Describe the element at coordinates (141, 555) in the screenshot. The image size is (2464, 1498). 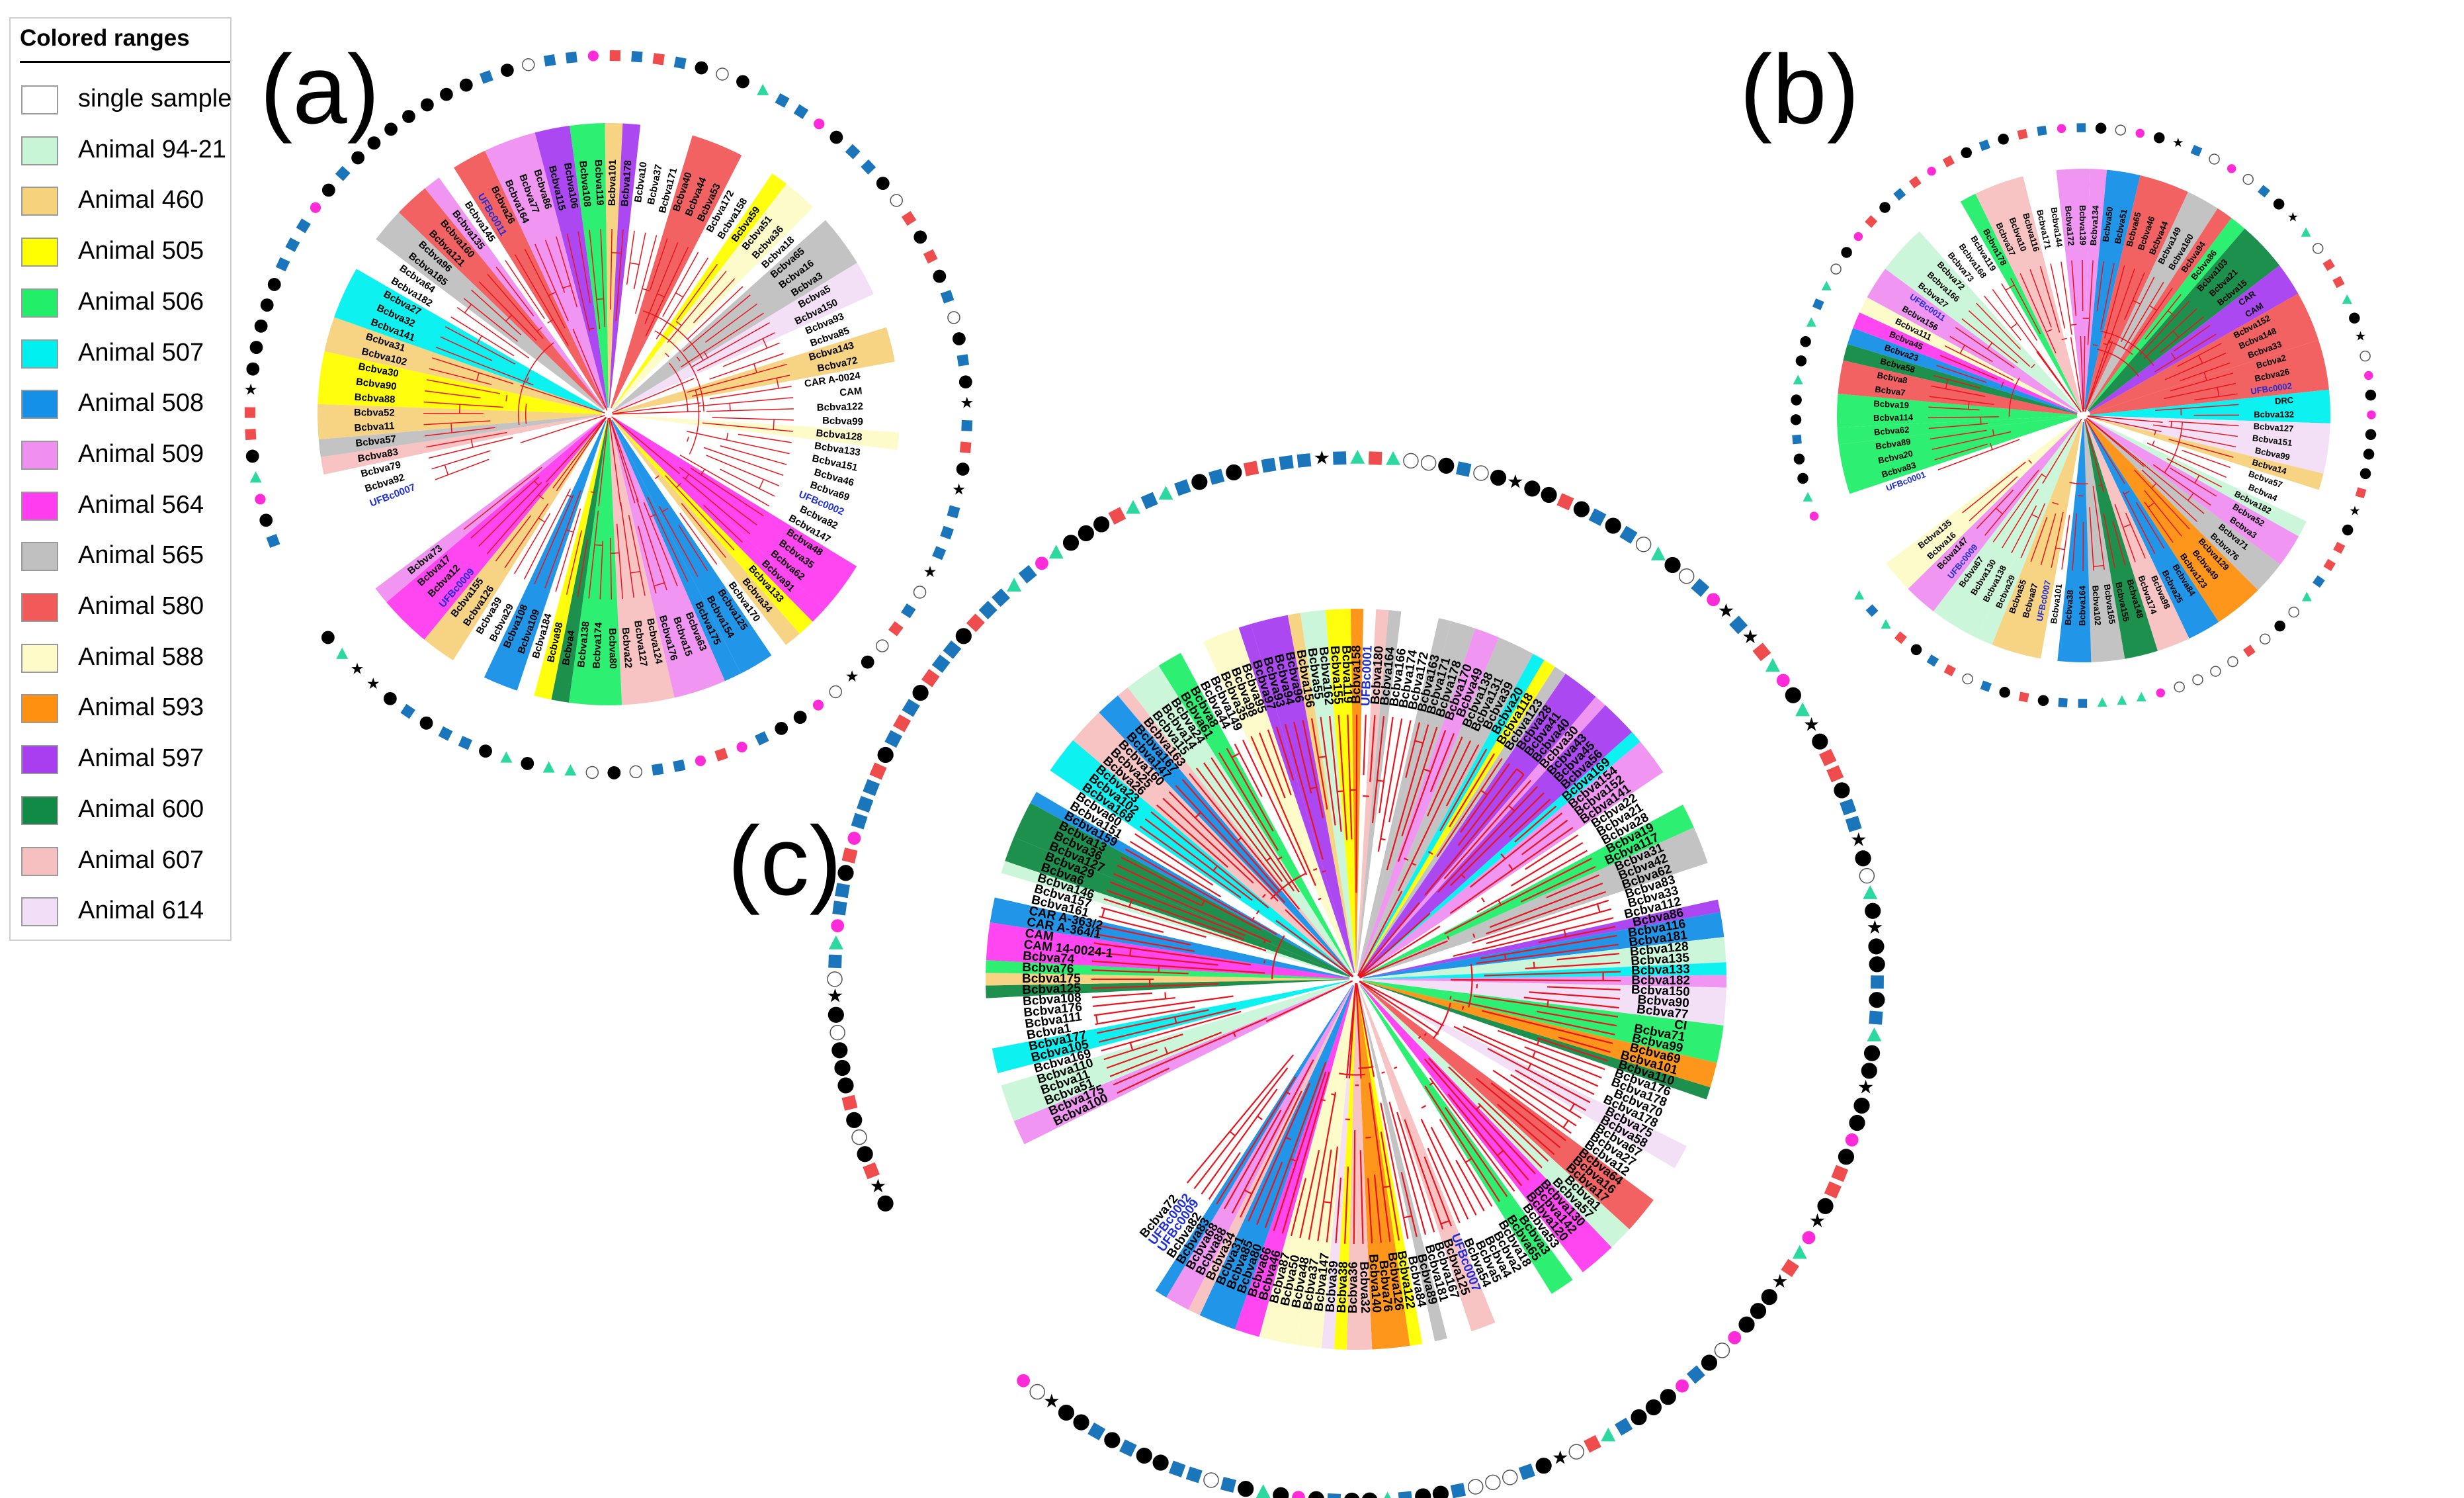
I see `legend-label: Animal 565` at that location.